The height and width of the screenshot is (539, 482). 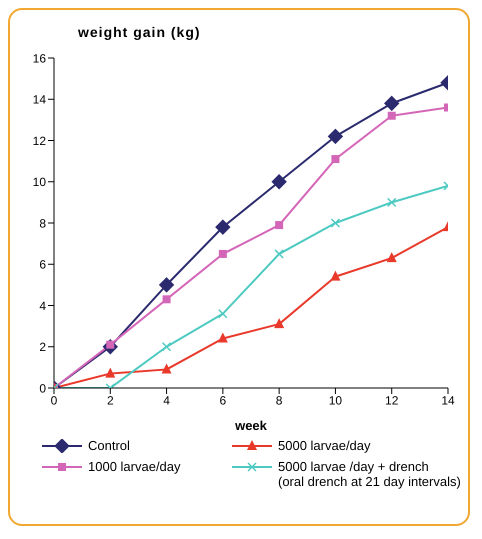 I want to click on text: (oral drench at 21 day intervals), so click(x=369, y=481).